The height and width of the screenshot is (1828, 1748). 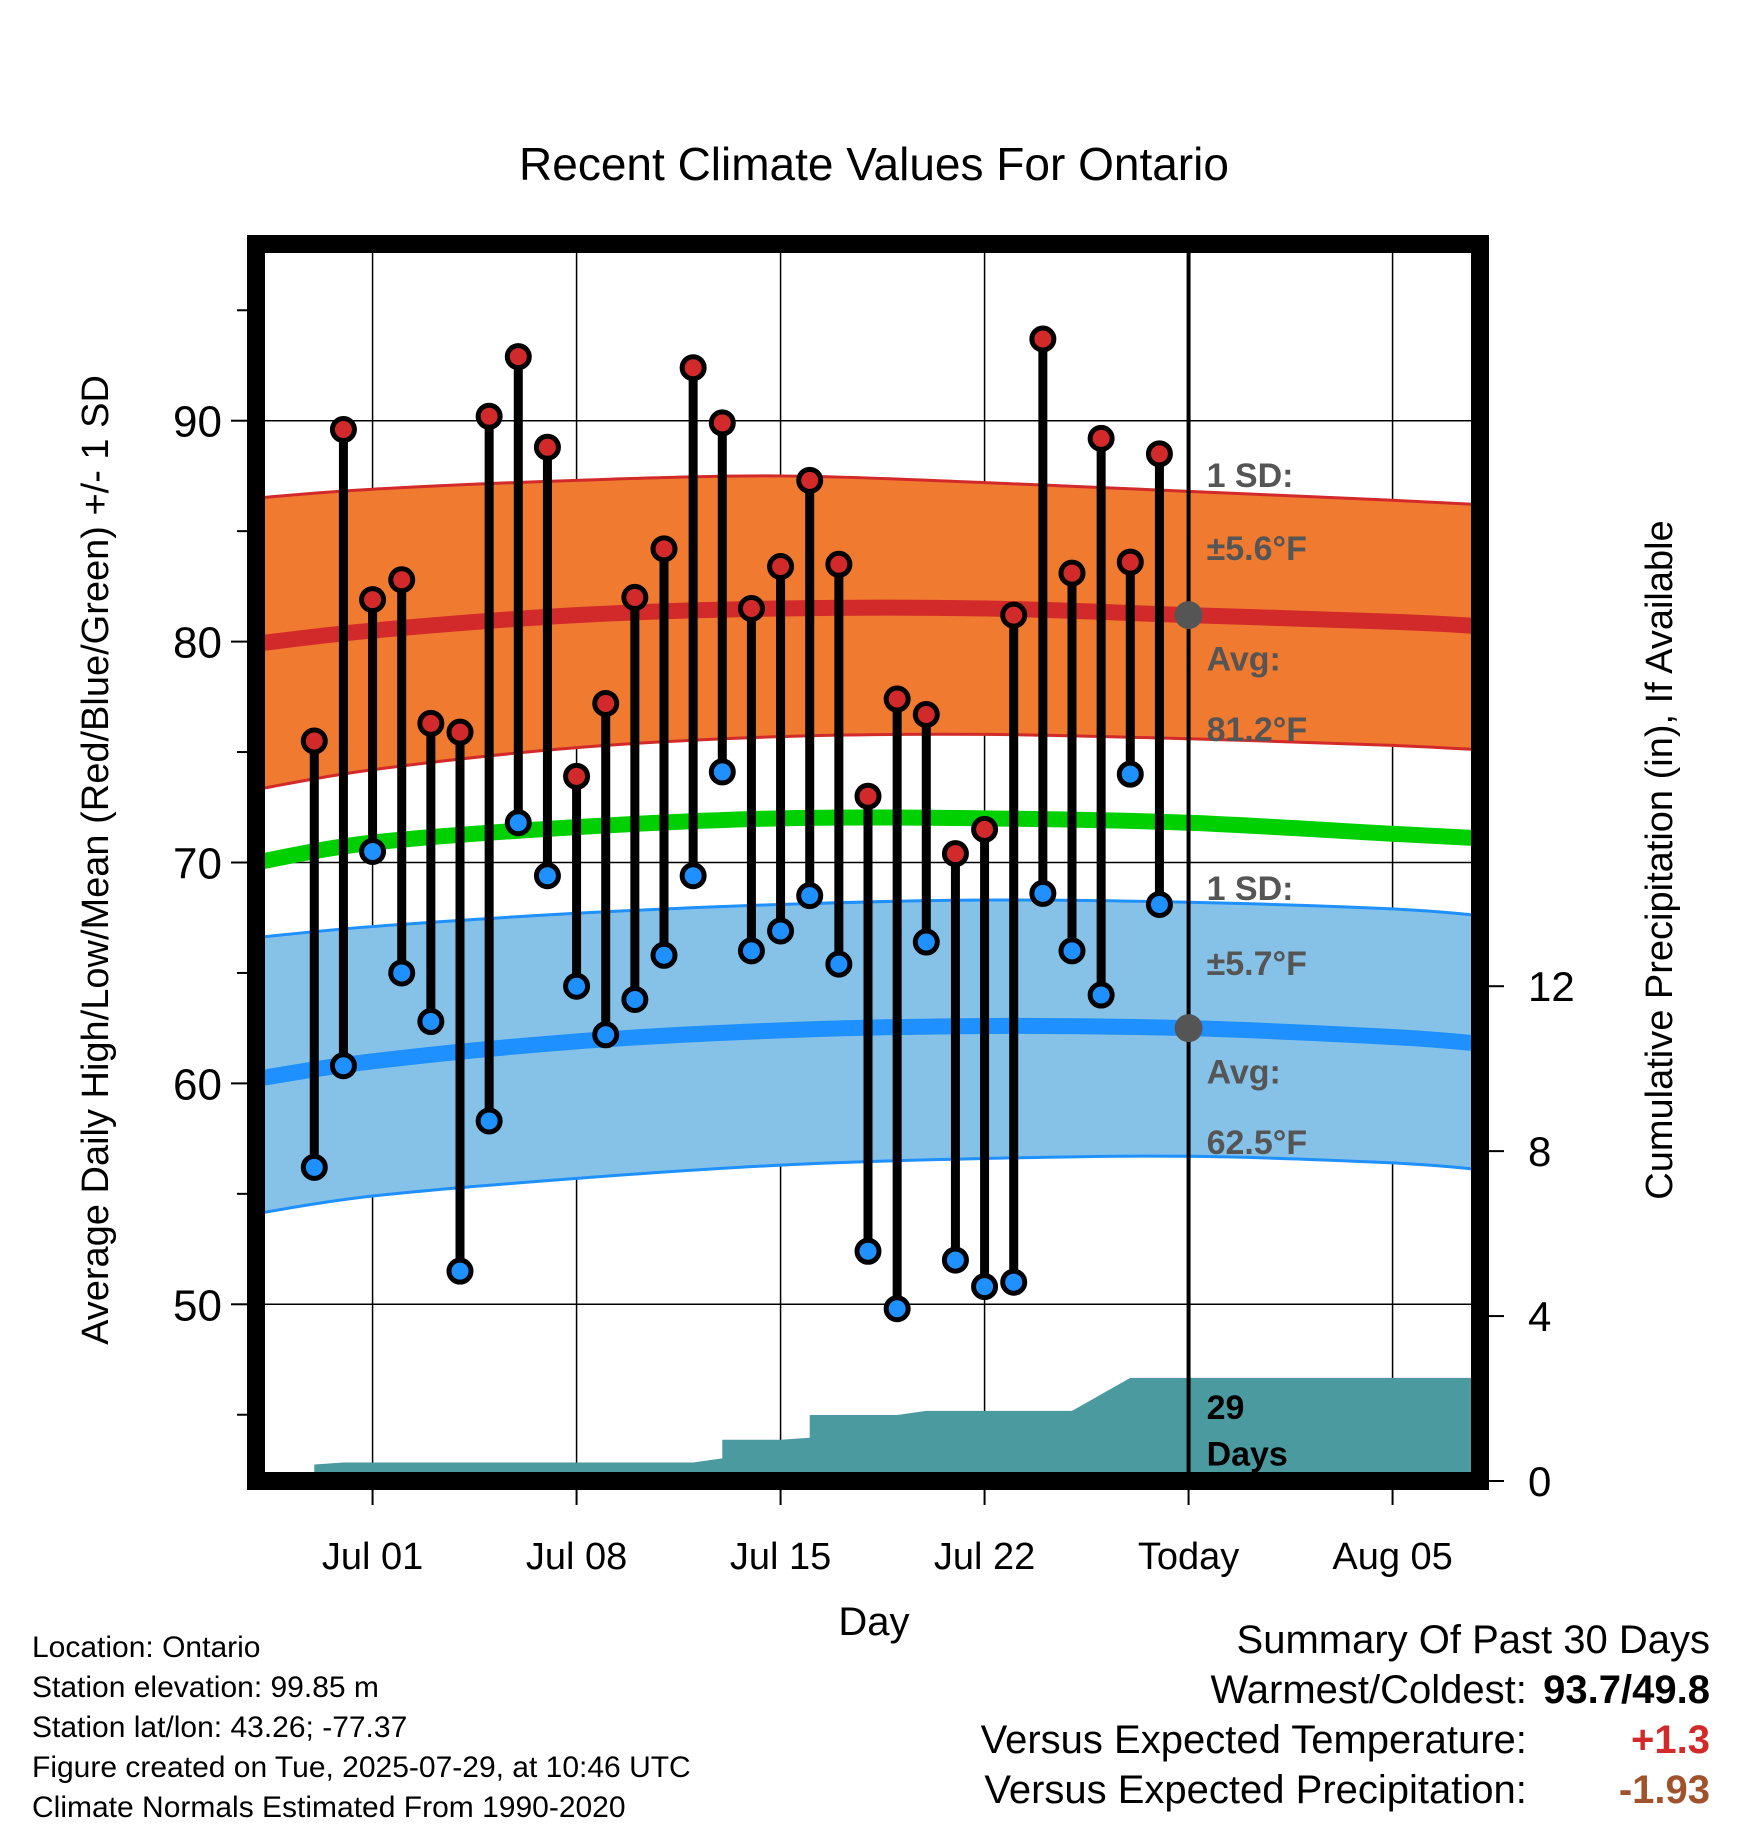 I want to click on high-sd-band, so click(x=868, y=632).